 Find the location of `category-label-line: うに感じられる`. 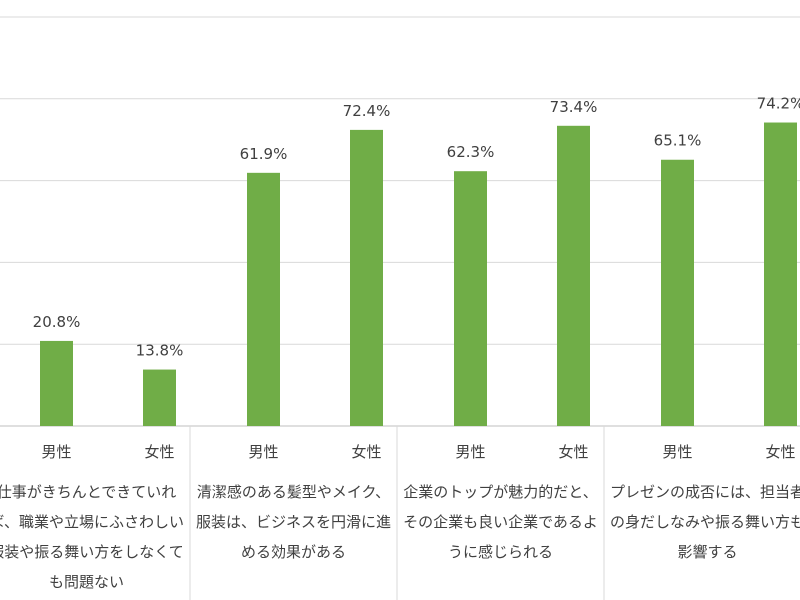

category-label-line: うに感じられる is located at coordinates (500, 552).